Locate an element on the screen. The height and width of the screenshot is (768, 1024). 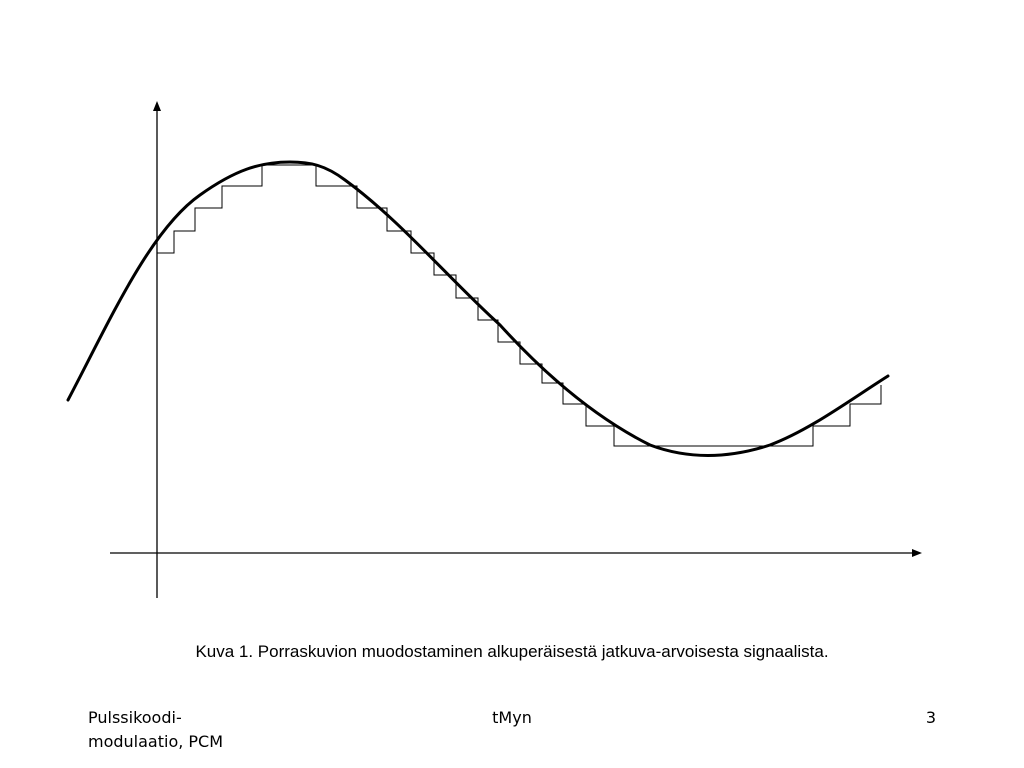
footer-title: Pulssikoodi- modulaatio, PCM is located at coordinates (188, 730).